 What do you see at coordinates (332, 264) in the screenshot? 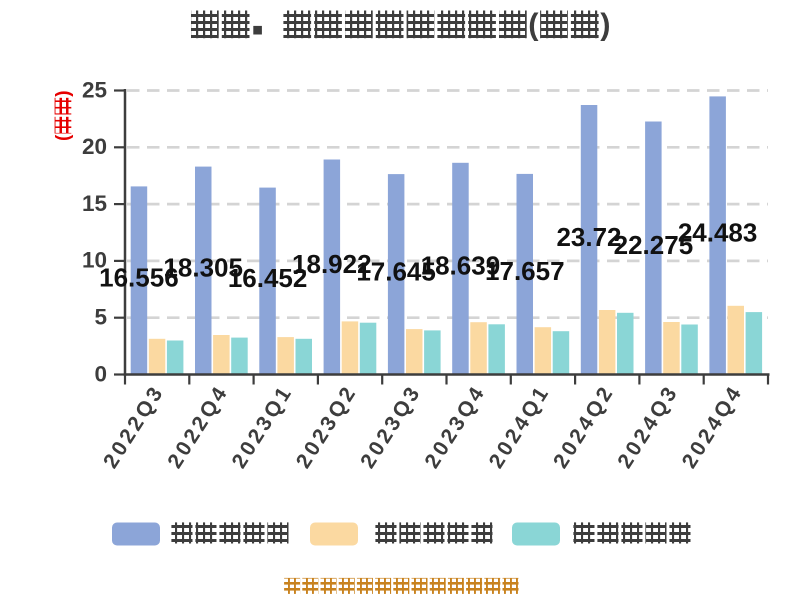
I see `svg-text: 18.922` at bounding box center [332, 264].